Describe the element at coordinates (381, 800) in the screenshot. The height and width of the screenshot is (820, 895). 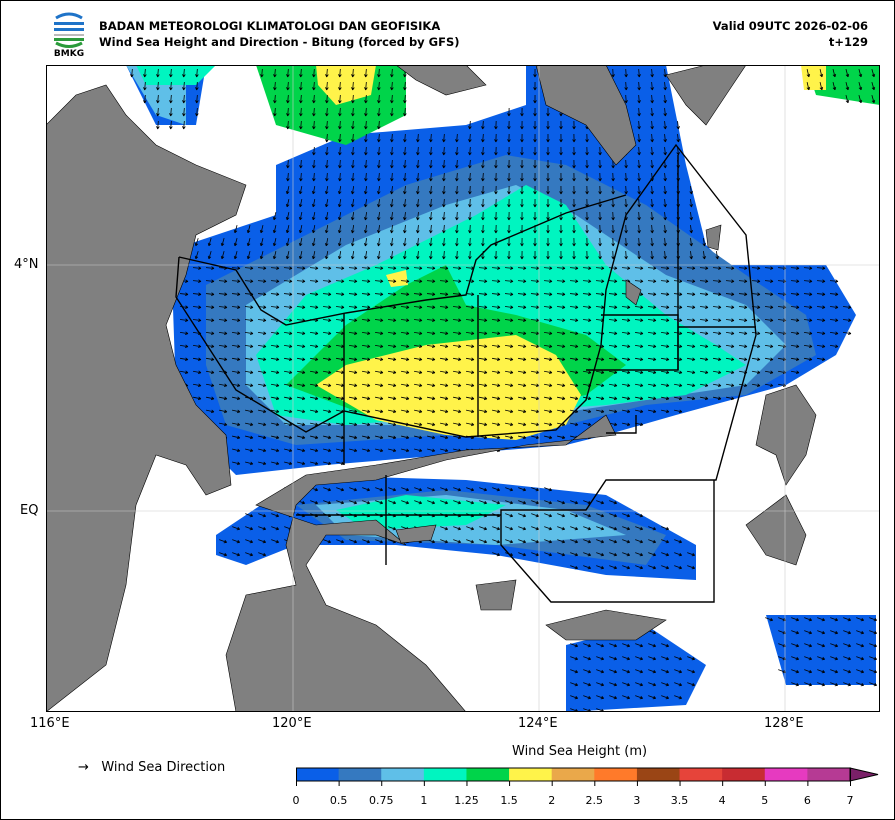
I see `colorbar-tick: 0.75` at that location.